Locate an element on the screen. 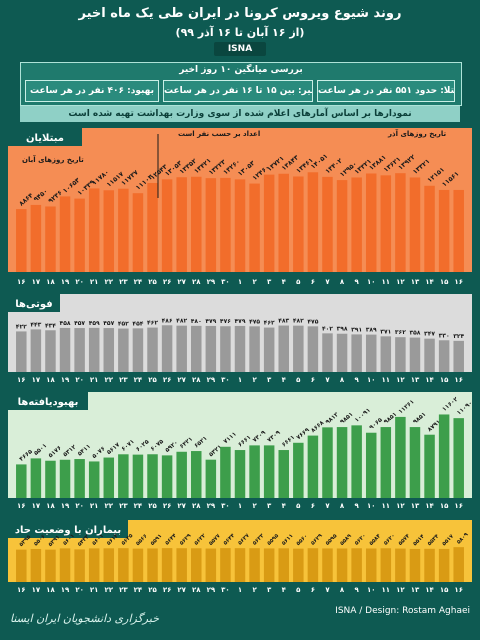 This screenshot has width=480, height=640. data-label: ۳۶۲ is located at coordinates (400, 332).